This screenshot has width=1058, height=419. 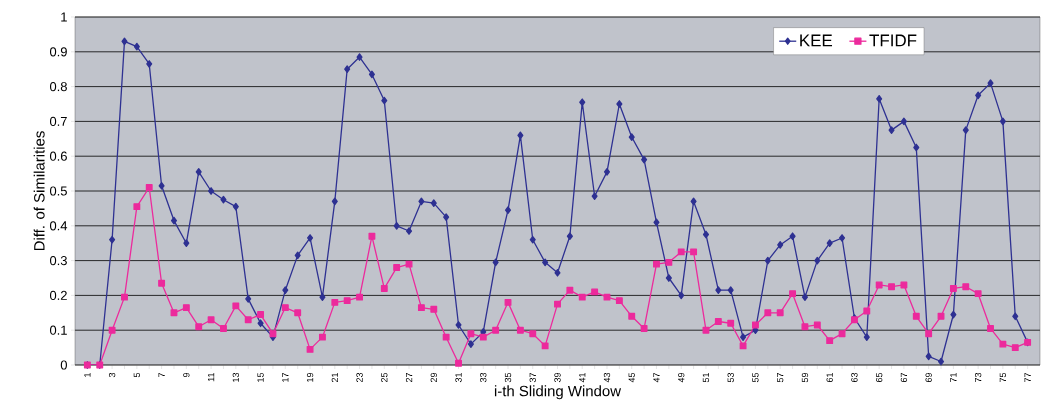 I want to click on x-tick-label: 35, so click(x=508, y=377).